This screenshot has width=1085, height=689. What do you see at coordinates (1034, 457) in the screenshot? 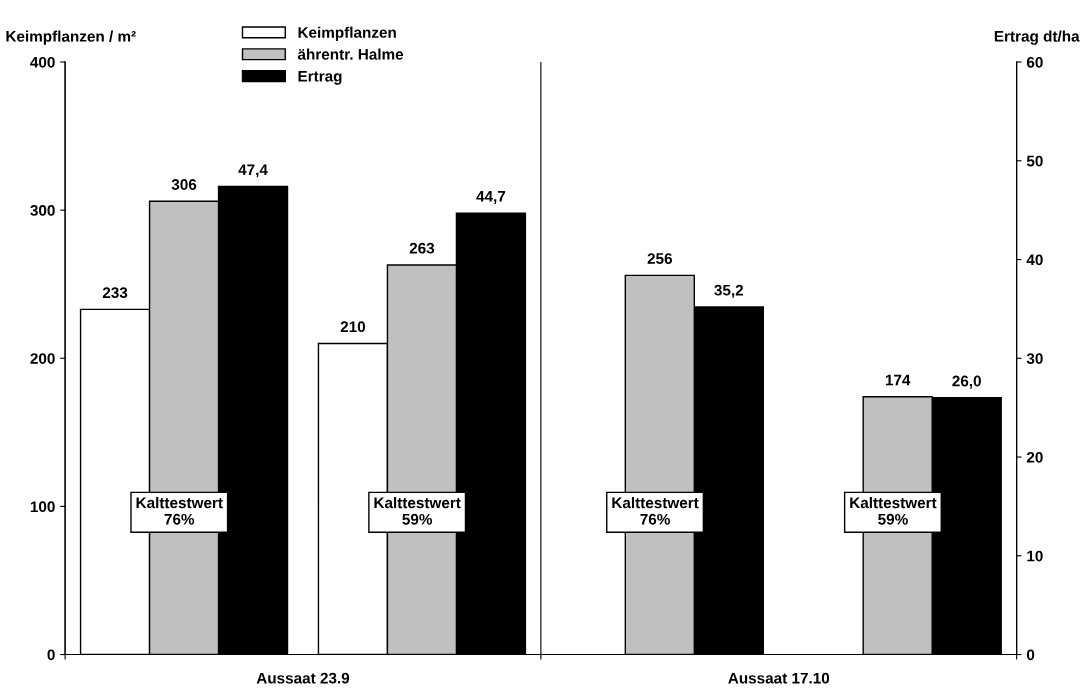
I see `y2-tick-label: 20` at bounding box center [1034, 457].